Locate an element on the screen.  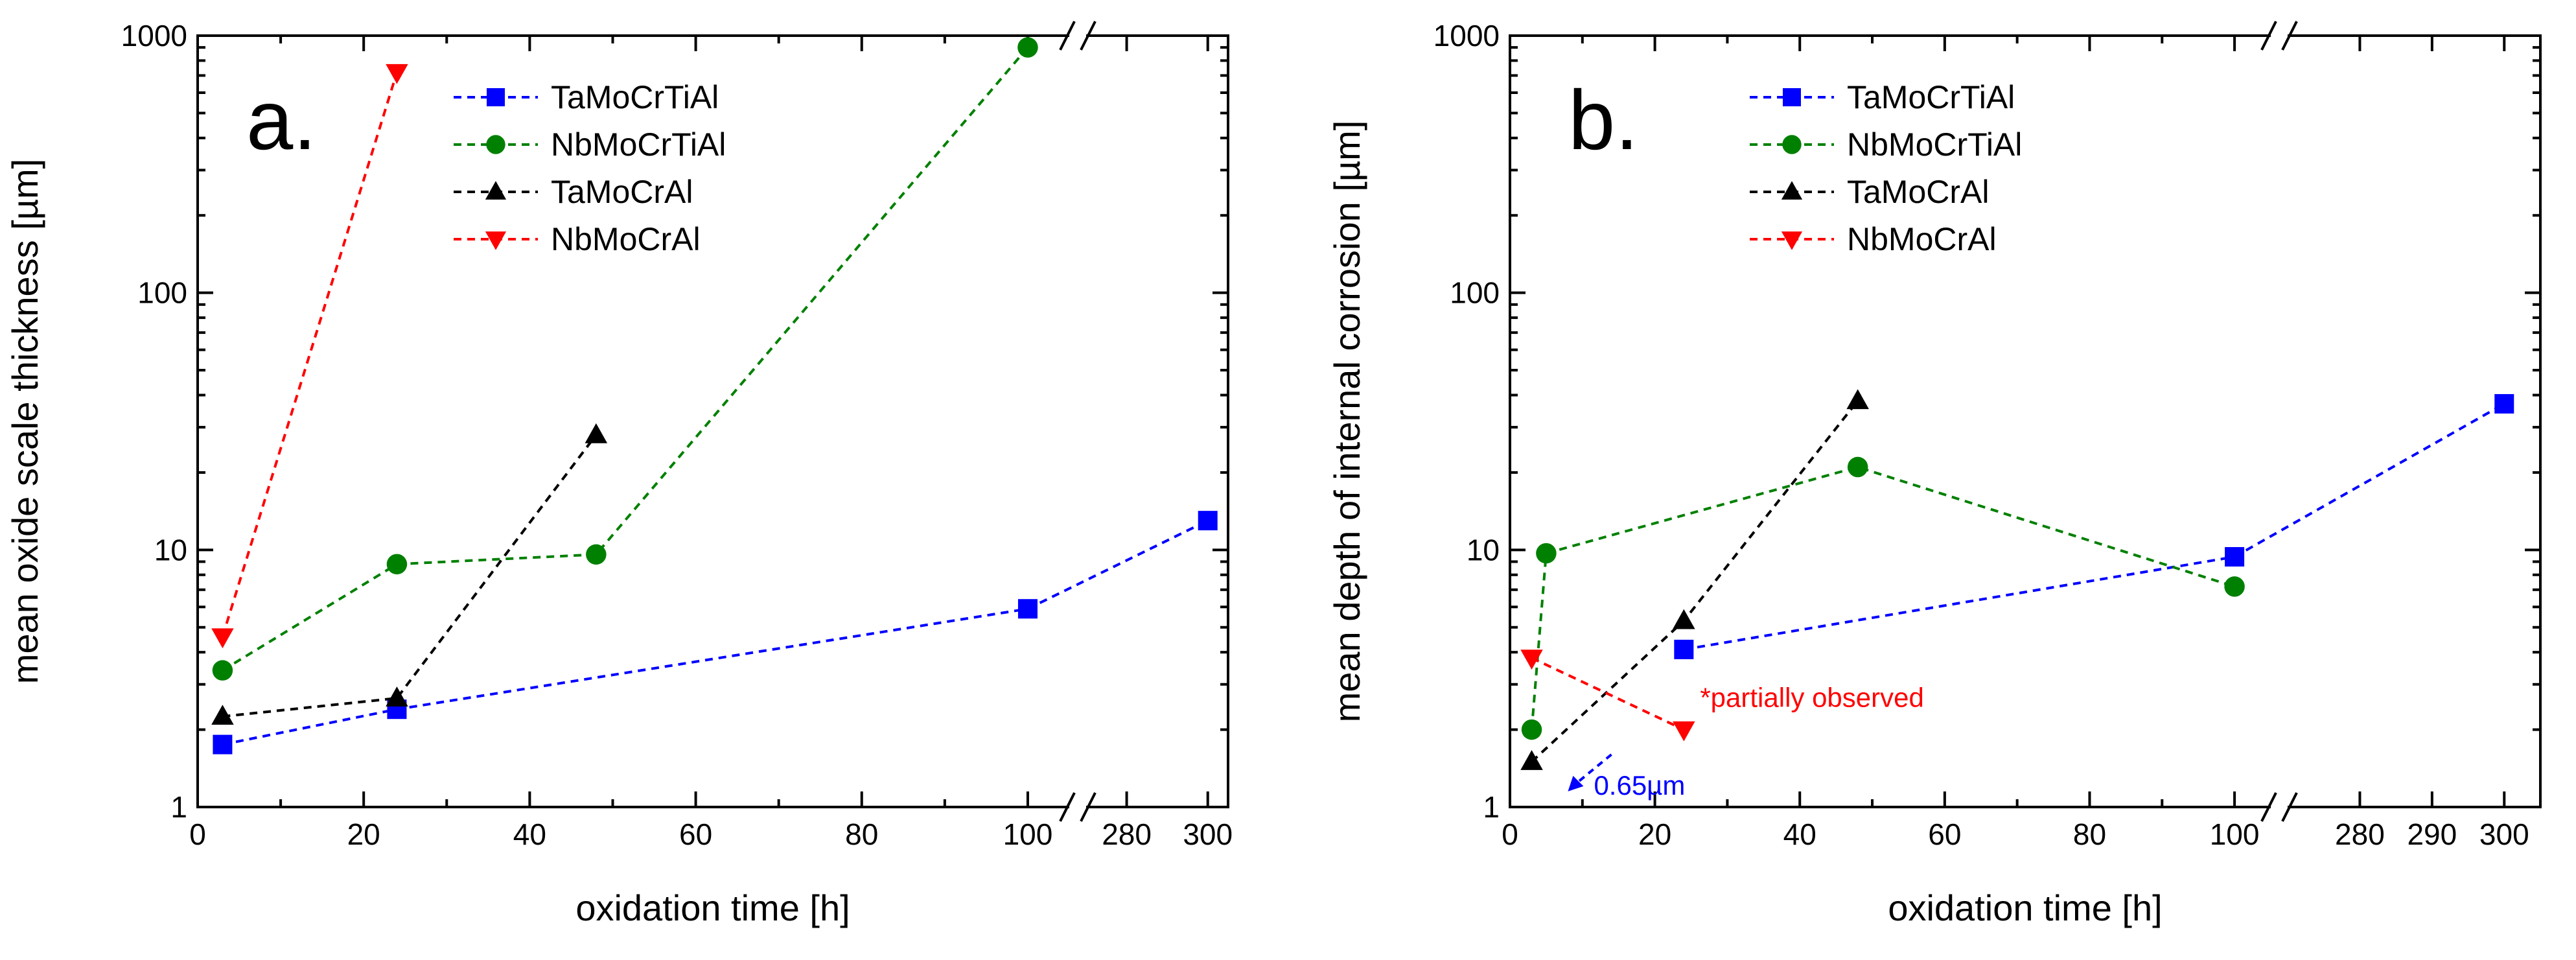
annotation-arrow is located at coordinates (1592, 769).